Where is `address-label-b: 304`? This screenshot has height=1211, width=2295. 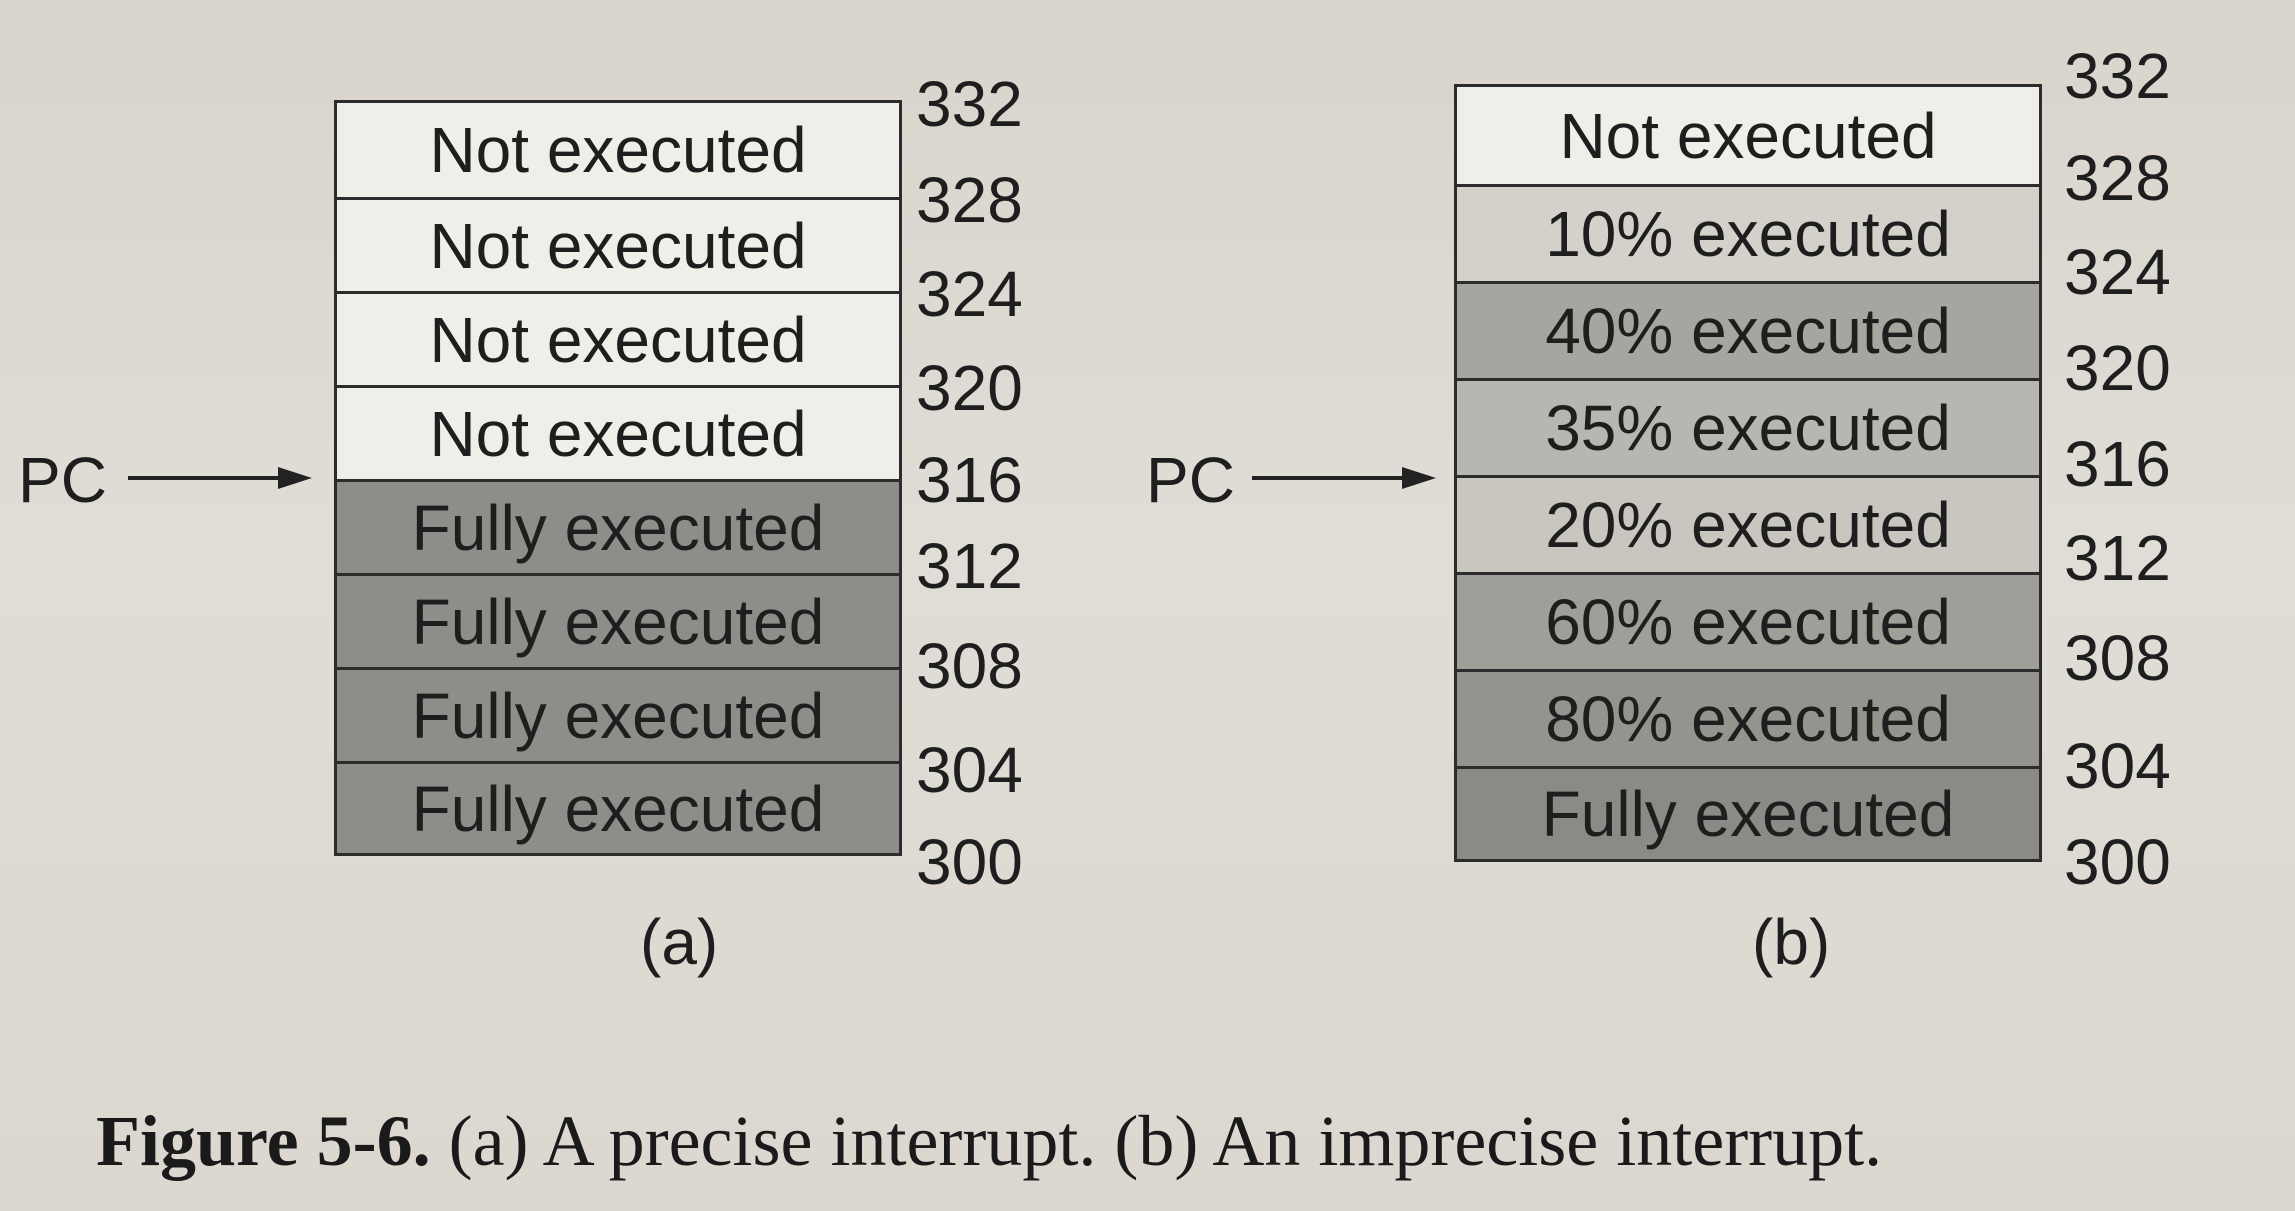 address-label-b: 304 is located at coordinates (2117, 766).